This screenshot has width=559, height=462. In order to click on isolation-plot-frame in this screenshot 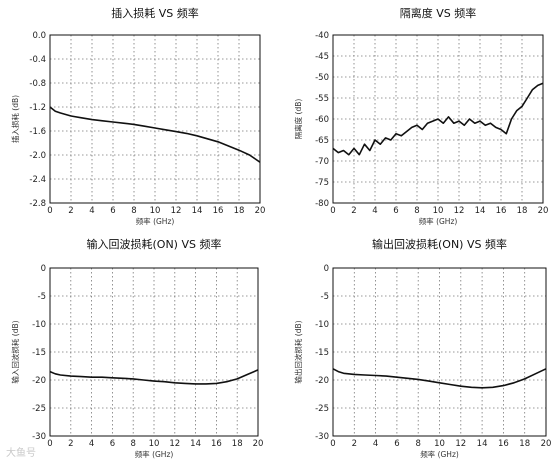, I will do `click(438, 119)`.